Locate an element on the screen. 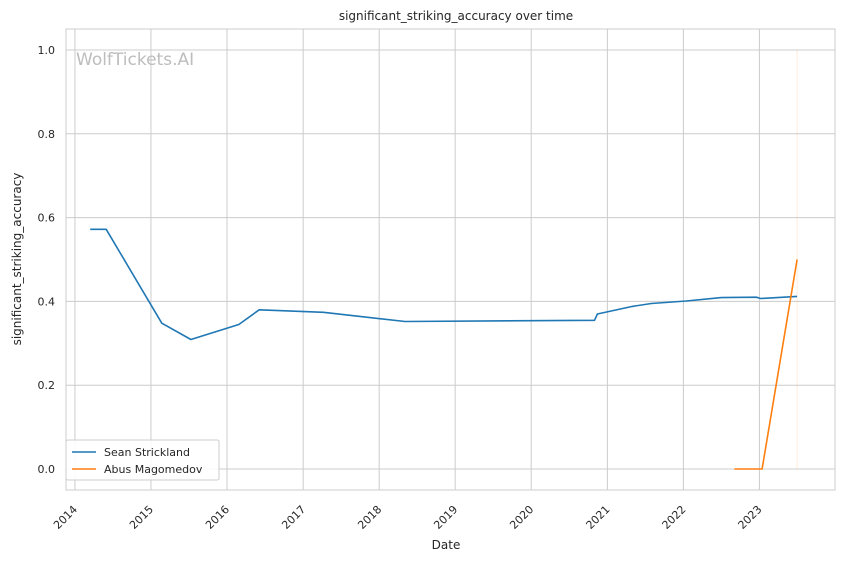 This screenshot has width=844, height=561. legend: Sean Strickland Abus Magomedov is located at coordinates (142, 460).